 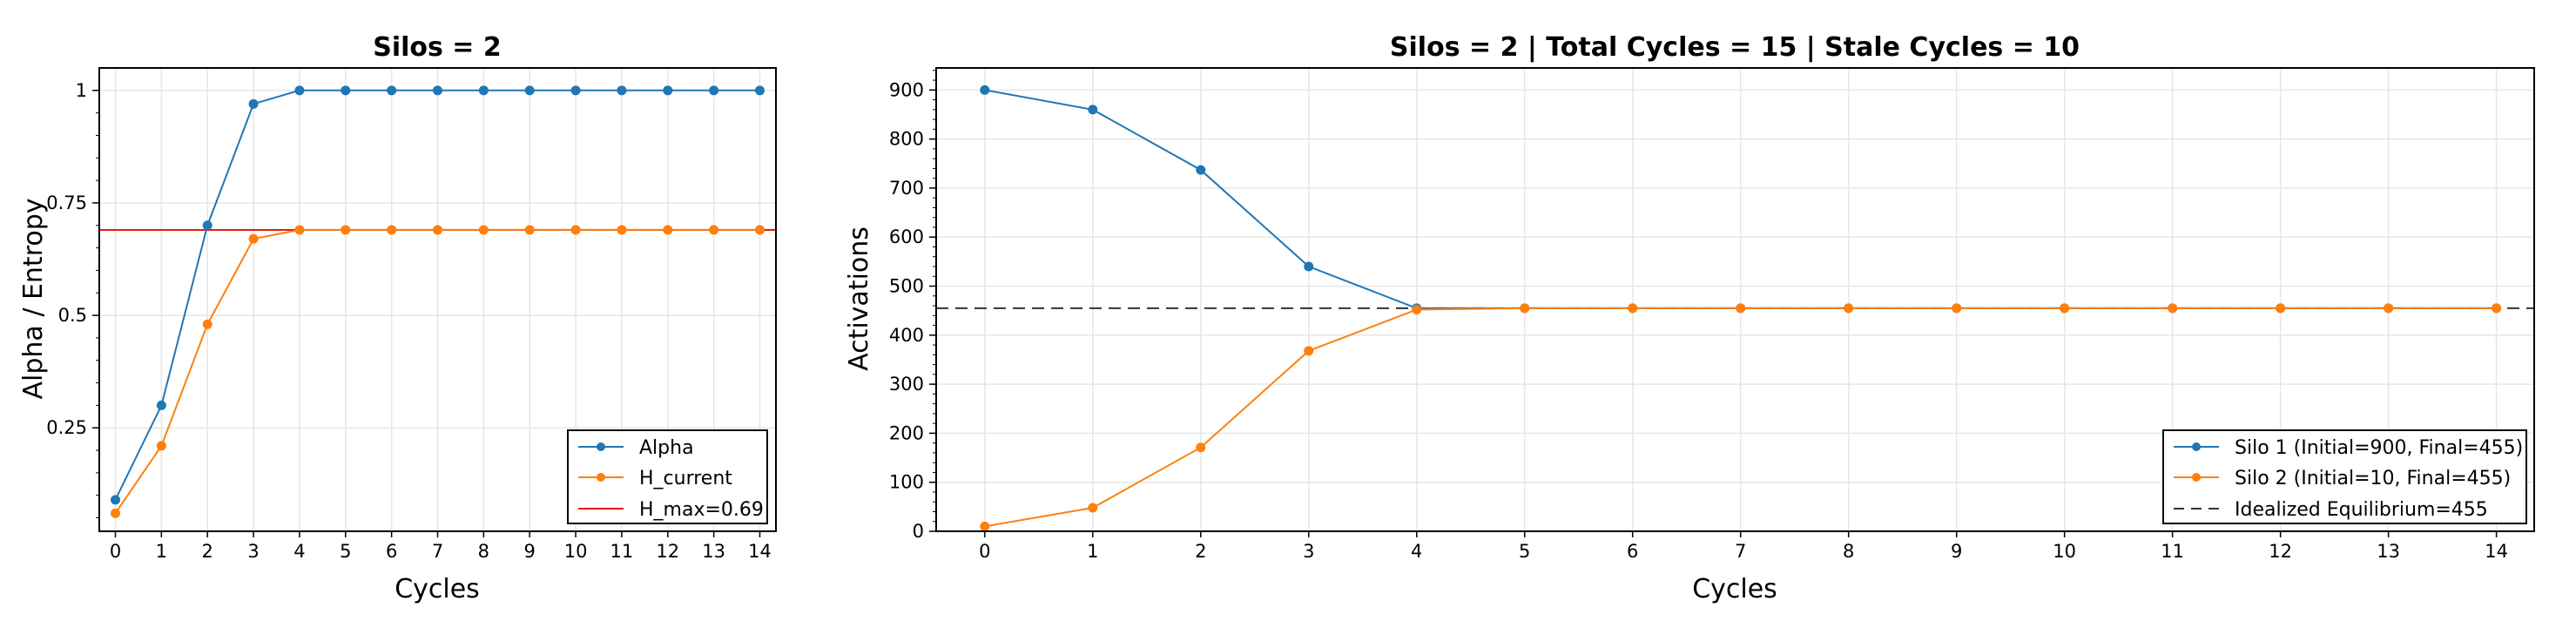 I want to click on legend-entry-h-max: H_max=0.69, so click(x=671, y=510).